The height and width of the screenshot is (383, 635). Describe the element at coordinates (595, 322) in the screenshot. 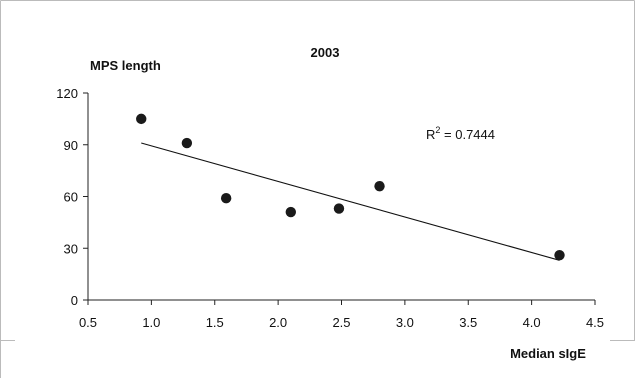

I see `x-tick-label: 4.5` at that location.